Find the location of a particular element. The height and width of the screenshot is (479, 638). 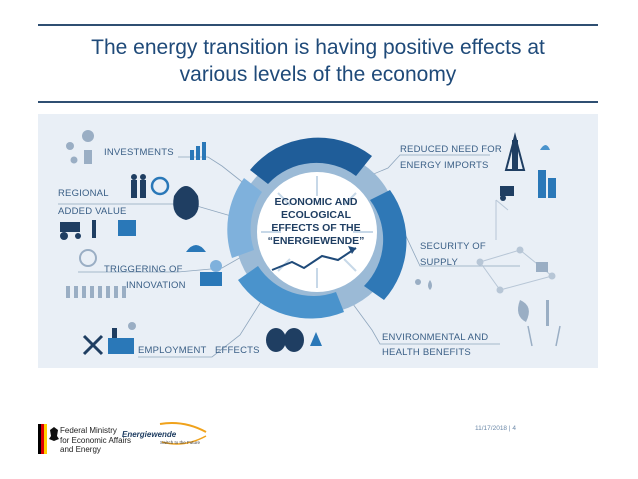

connector-employment is located at coordinates (200, 328).